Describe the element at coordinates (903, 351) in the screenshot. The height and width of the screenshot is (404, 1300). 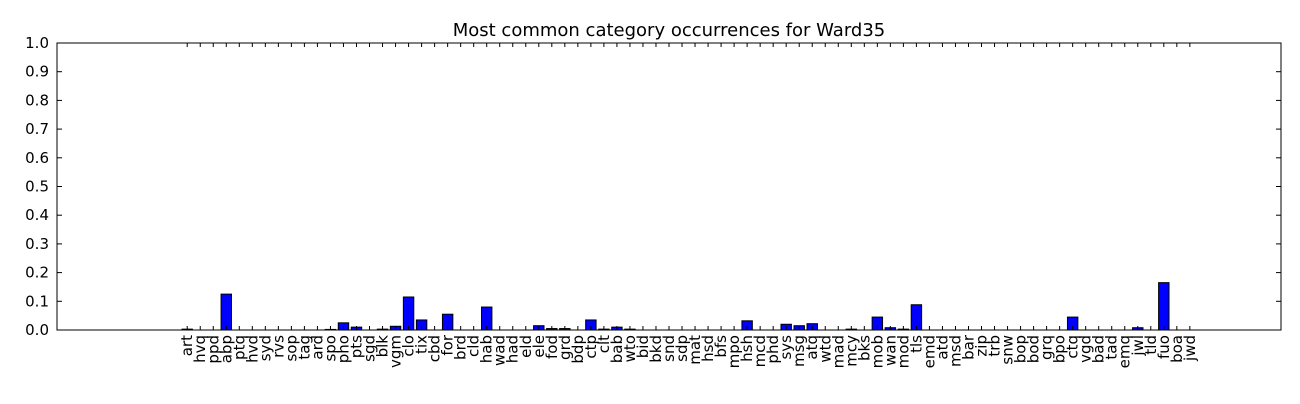
I see `x-tick-label: mod` at that location.